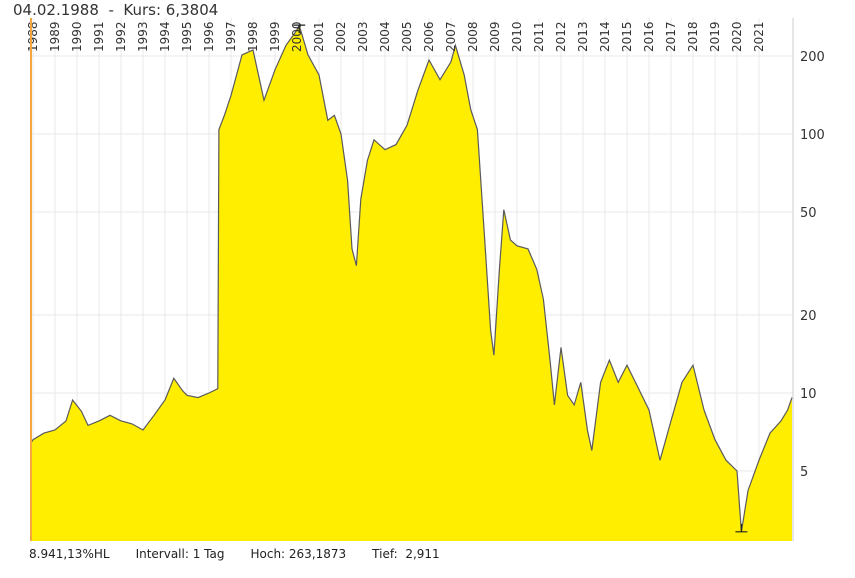  I want to click on x-tick-label: 1992, so click(121, 36).